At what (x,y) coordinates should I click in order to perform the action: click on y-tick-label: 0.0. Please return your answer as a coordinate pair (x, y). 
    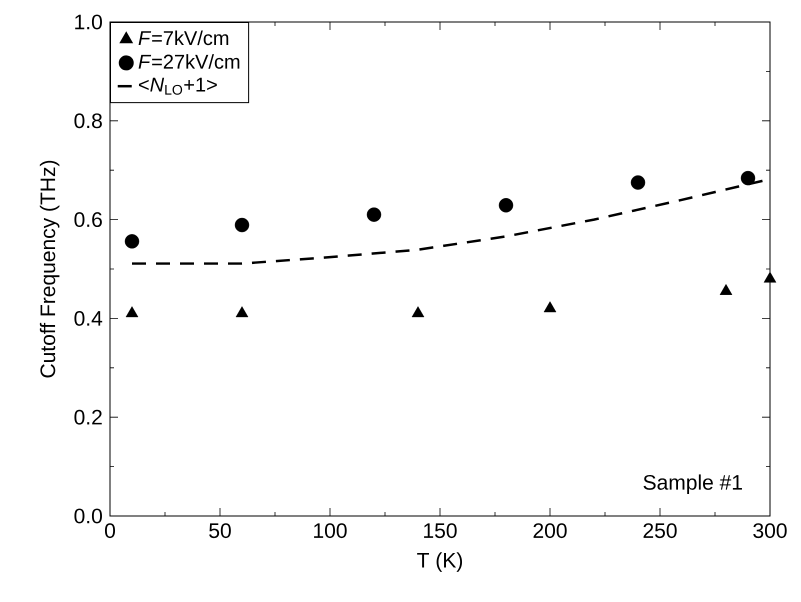
    Looking at the image, I should click on (88, 516).